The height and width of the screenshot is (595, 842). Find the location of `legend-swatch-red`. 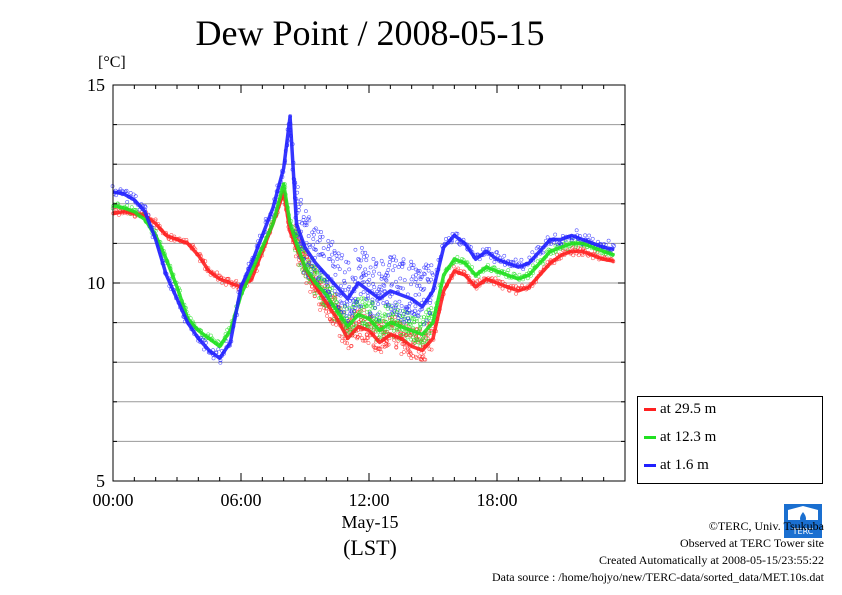

legend-swatch-red is located at coordinates (650, 410).